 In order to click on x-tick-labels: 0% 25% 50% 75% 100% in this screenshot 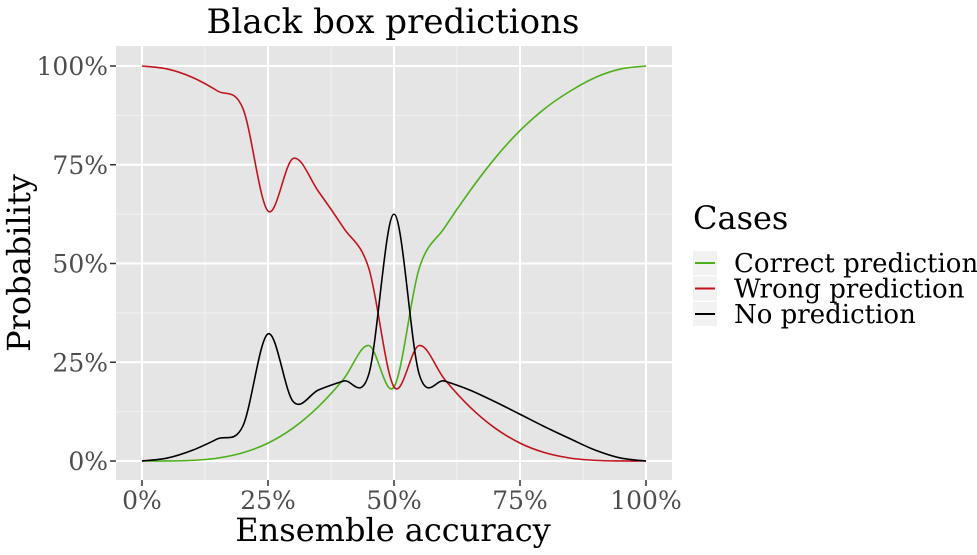, I will do `click(402, 500)`.